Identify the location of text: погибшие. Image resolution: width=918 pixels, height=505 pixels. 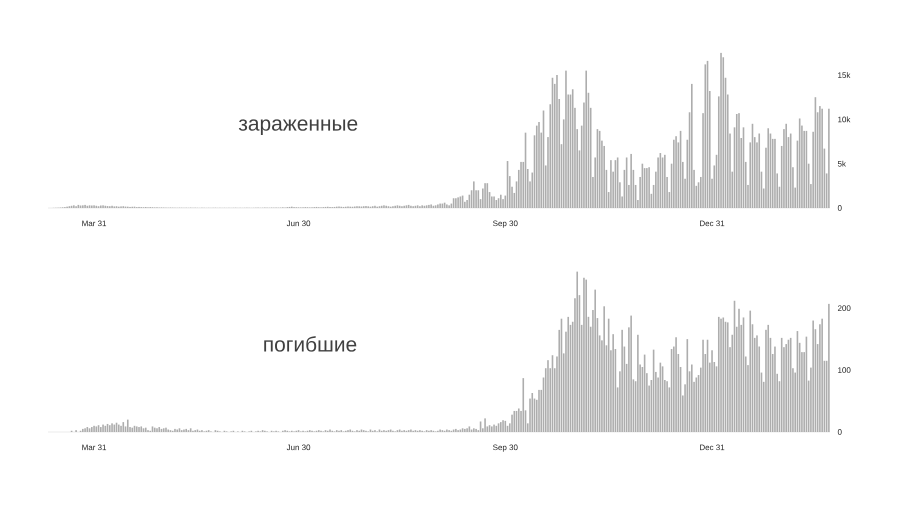
(310, 344).